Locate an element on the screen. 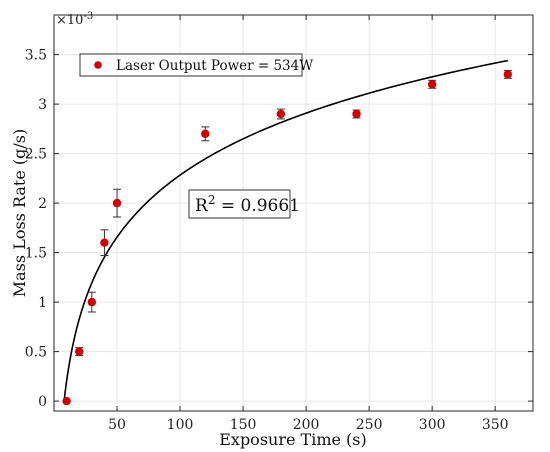  legend-marker is located at coordinates (98, 65).